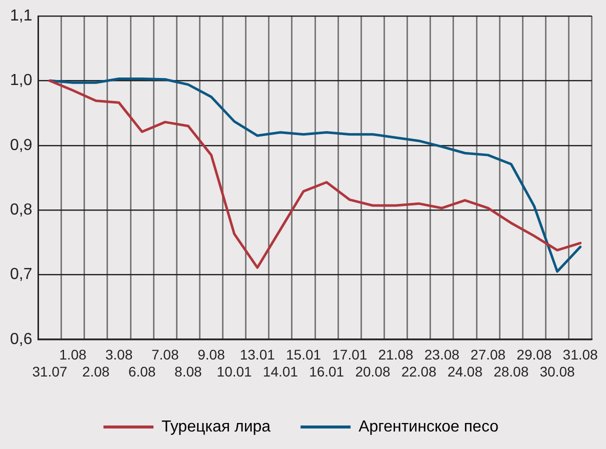 The height and width of the screenshot is (449, 606). Describe the element at coordinates (142, 371) in the screenshot. I see `x-tick-label: 6.08` at that location.